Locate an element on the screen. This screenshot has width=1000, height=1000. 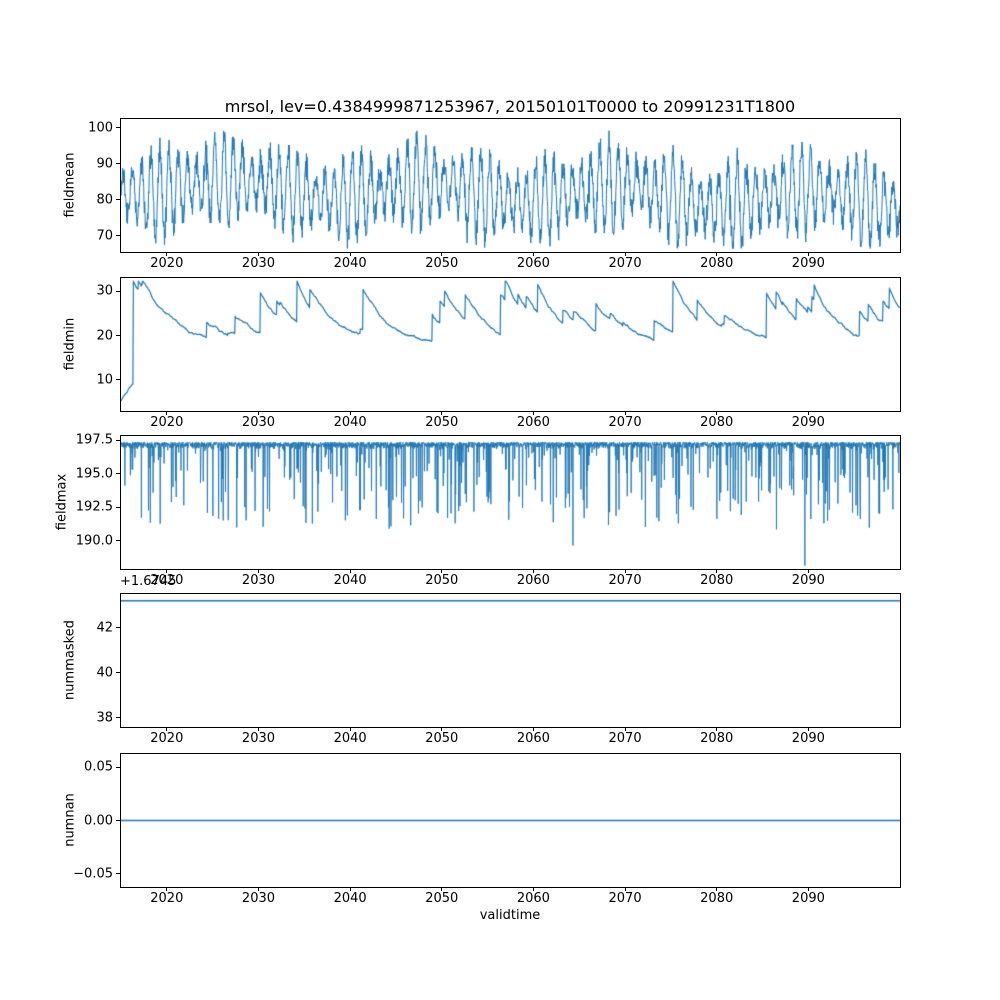
y-tick-label: 197.5 is located at coordinates (94, 440).